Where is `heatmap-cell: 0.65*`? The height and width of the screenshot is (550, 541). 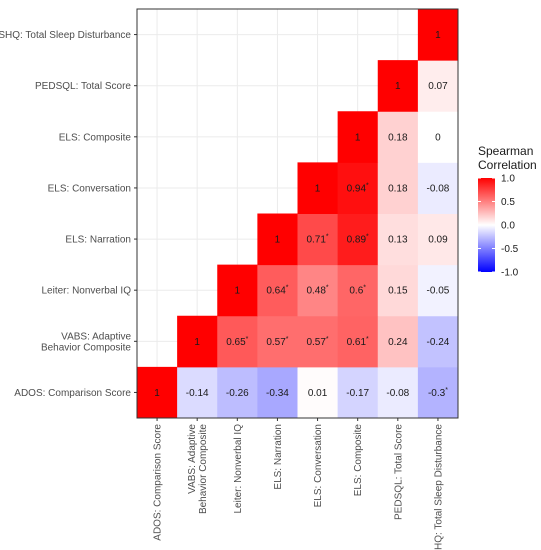
heatmap-cell: 0.65* is located at coordinates (237, 341).